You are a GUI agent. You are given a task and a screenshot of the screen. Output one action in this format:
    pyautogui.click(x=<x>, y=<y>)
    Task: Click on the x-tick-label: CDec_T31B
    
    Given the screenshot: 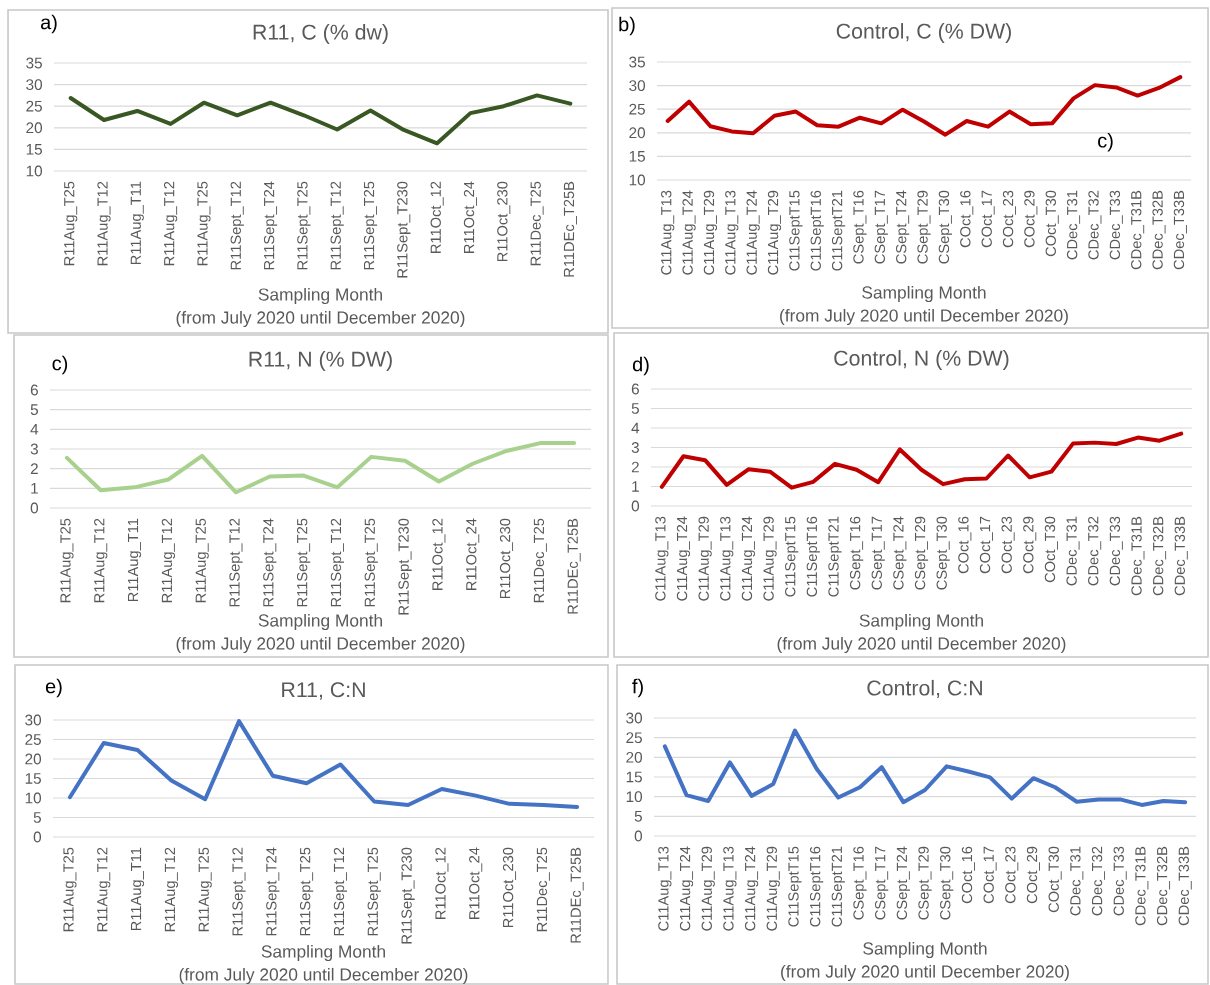 What is the action you would take?
    pyautogui.click(x=1142, y=886)
    